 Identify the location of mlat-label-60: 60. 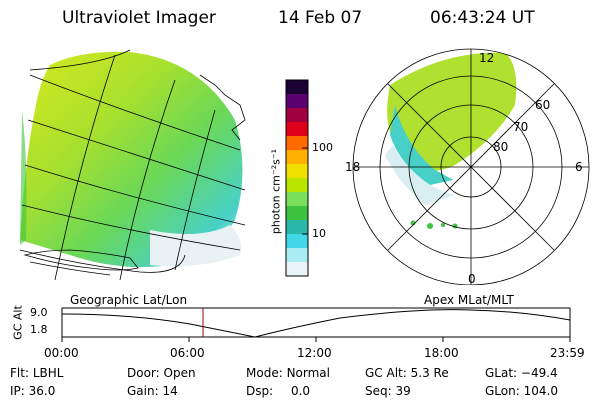
(542, 105).